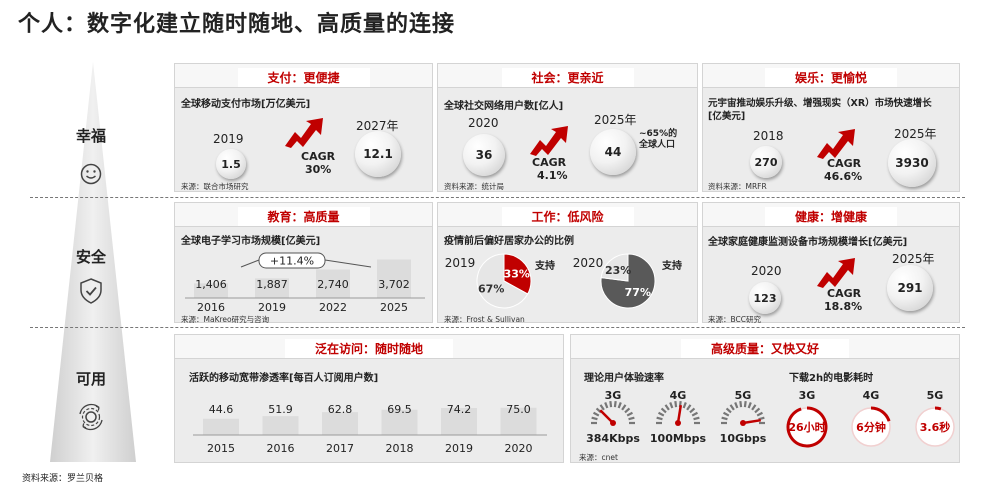 The width and height of the screenshot is (990, 491). What do you see at coordinates (613, 395) in the screenshot?
I see `speed-gen-label: 3G` at bounding box center [613, 395].